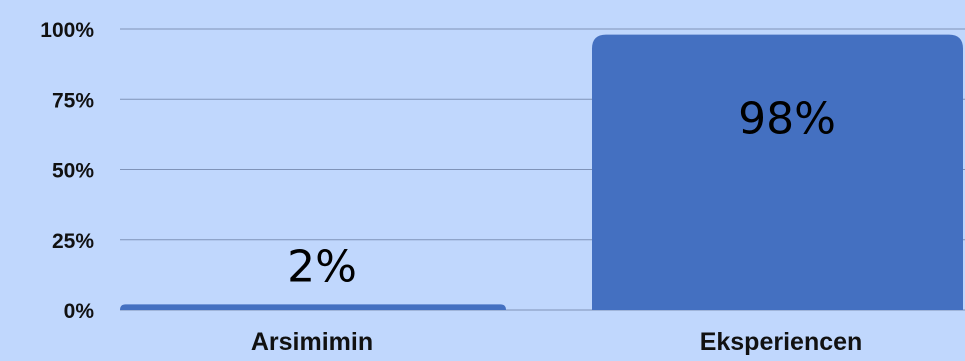 The width and height of the screenshot is (965, 361). What do you see at coordinates (312, 342) in the screenshot?
I see `category-label-arsimimin: Arsimimin` at bounding box center [312, 342].